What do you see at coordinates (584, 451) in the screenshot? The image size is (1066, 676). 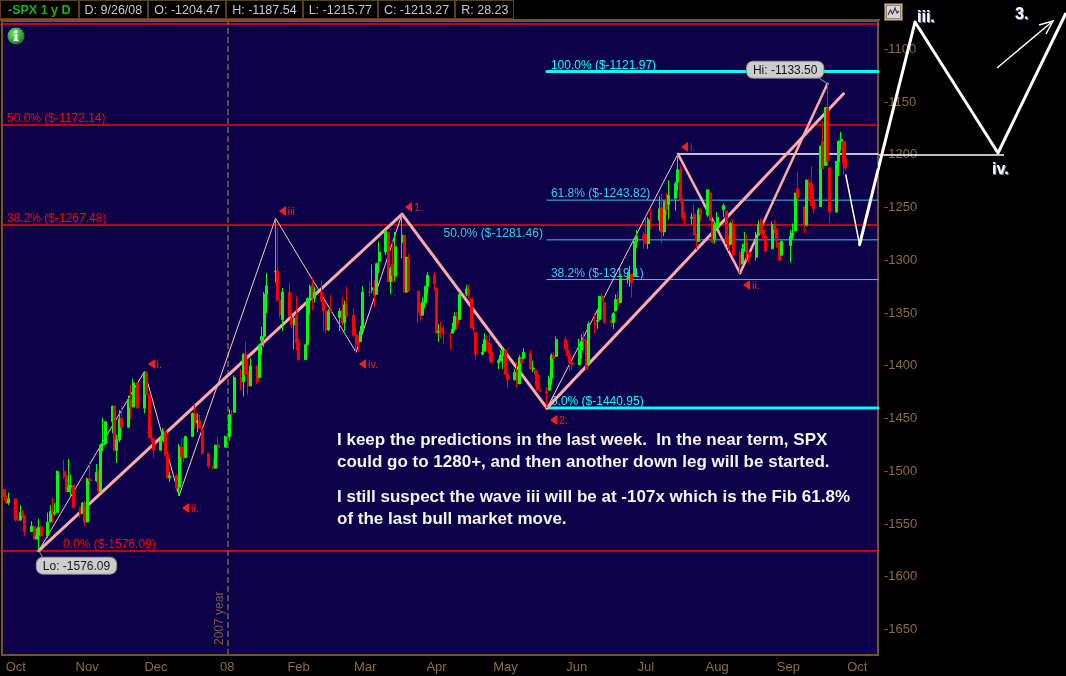 I see `annotation: I keep the predictions in the last week. In the near term, SPX could go to 1280+, and then another down leg will be started.` at bounding box center [584, 451].